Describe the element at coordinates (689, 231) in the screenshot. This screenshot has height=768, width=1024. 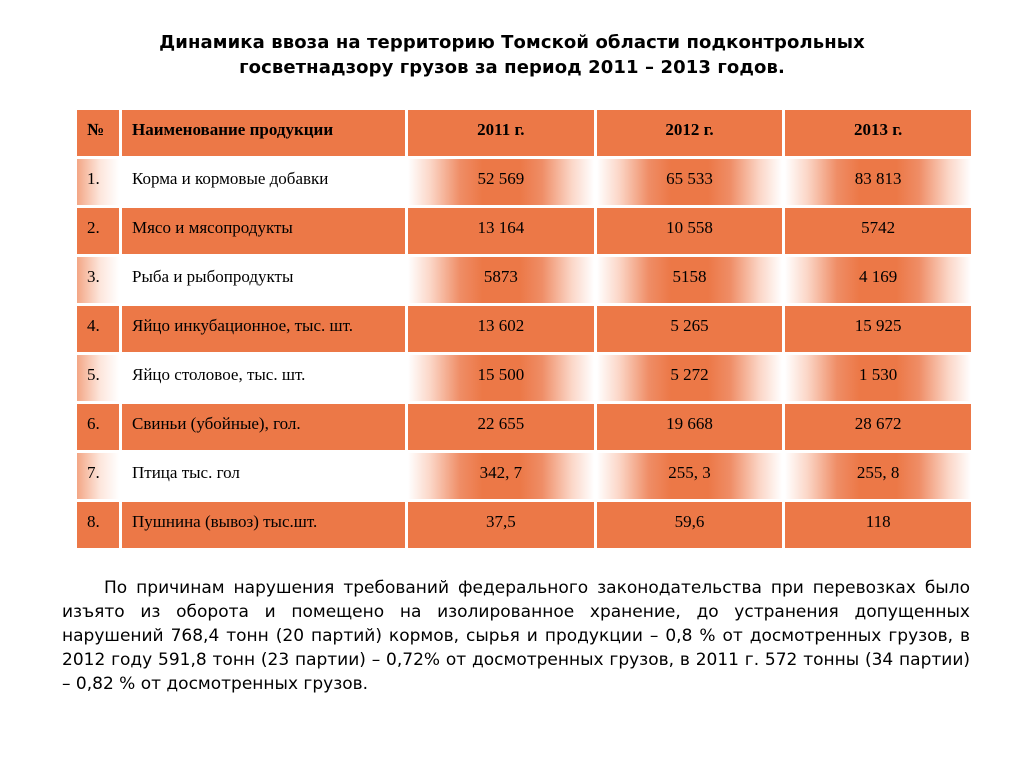
I see `row-value-2012: 10 558` at that location.